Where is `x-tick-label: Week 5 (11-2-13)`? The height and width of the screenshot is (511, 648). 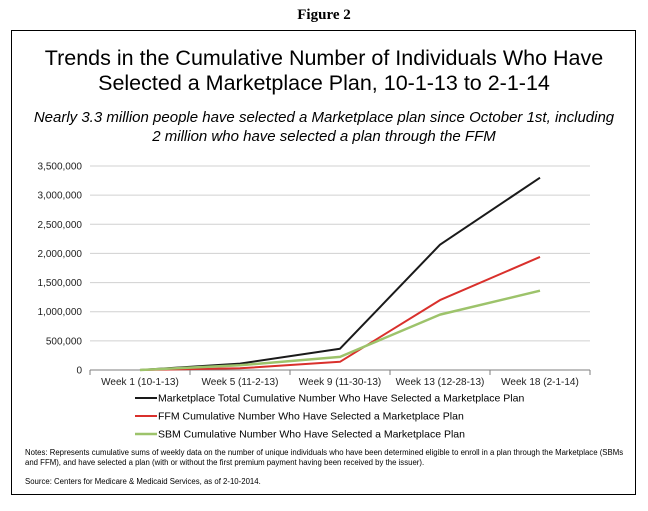 x-tick-label: Week 5 (11-2-13) is located at coordinates (240, 382).